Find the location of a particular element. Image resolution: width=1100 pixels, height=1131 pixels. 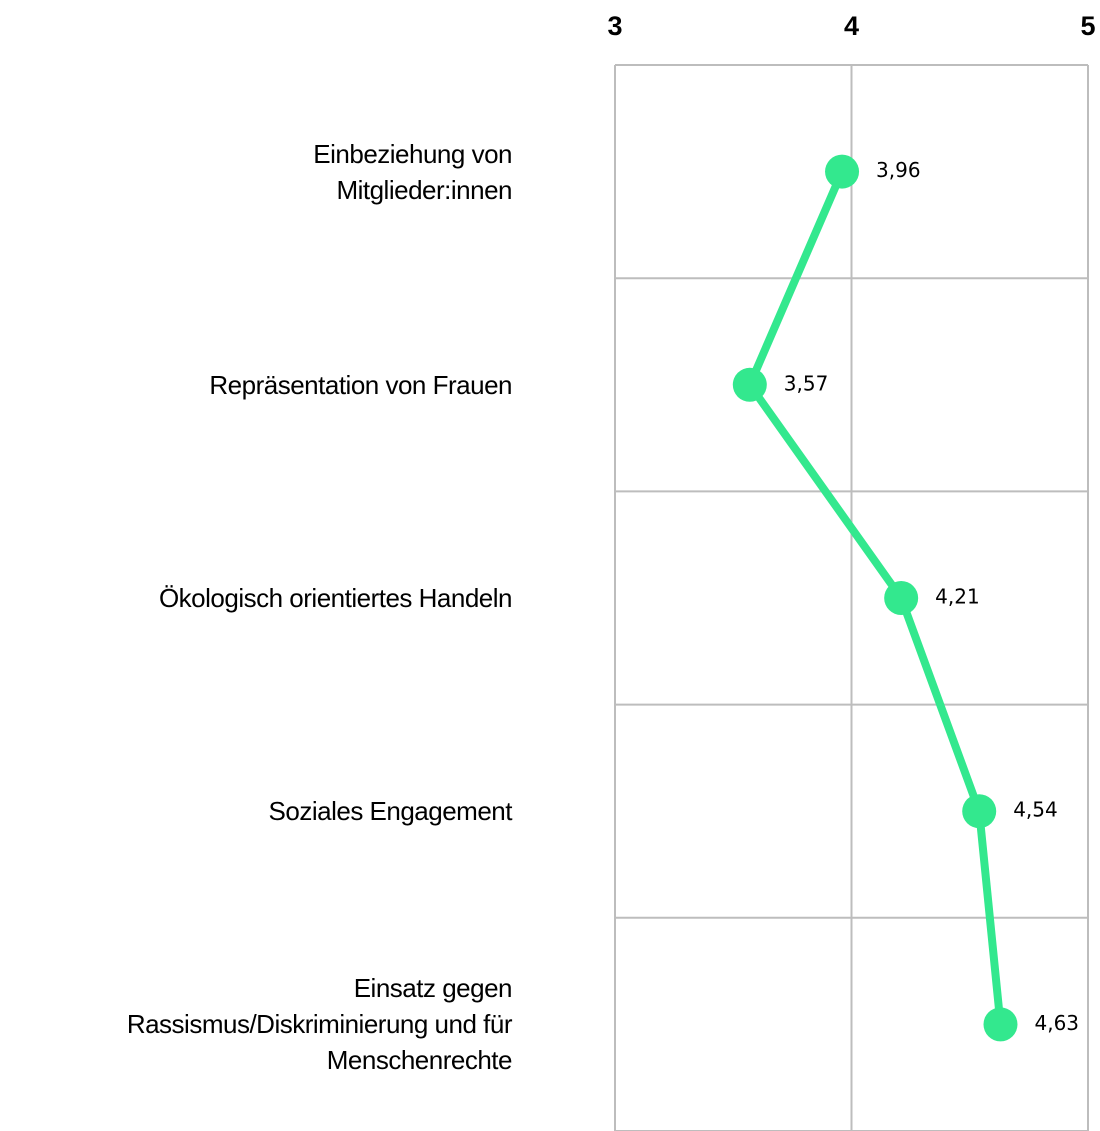

category-label: Soziales Engagement is located at coordinates (390, 811).